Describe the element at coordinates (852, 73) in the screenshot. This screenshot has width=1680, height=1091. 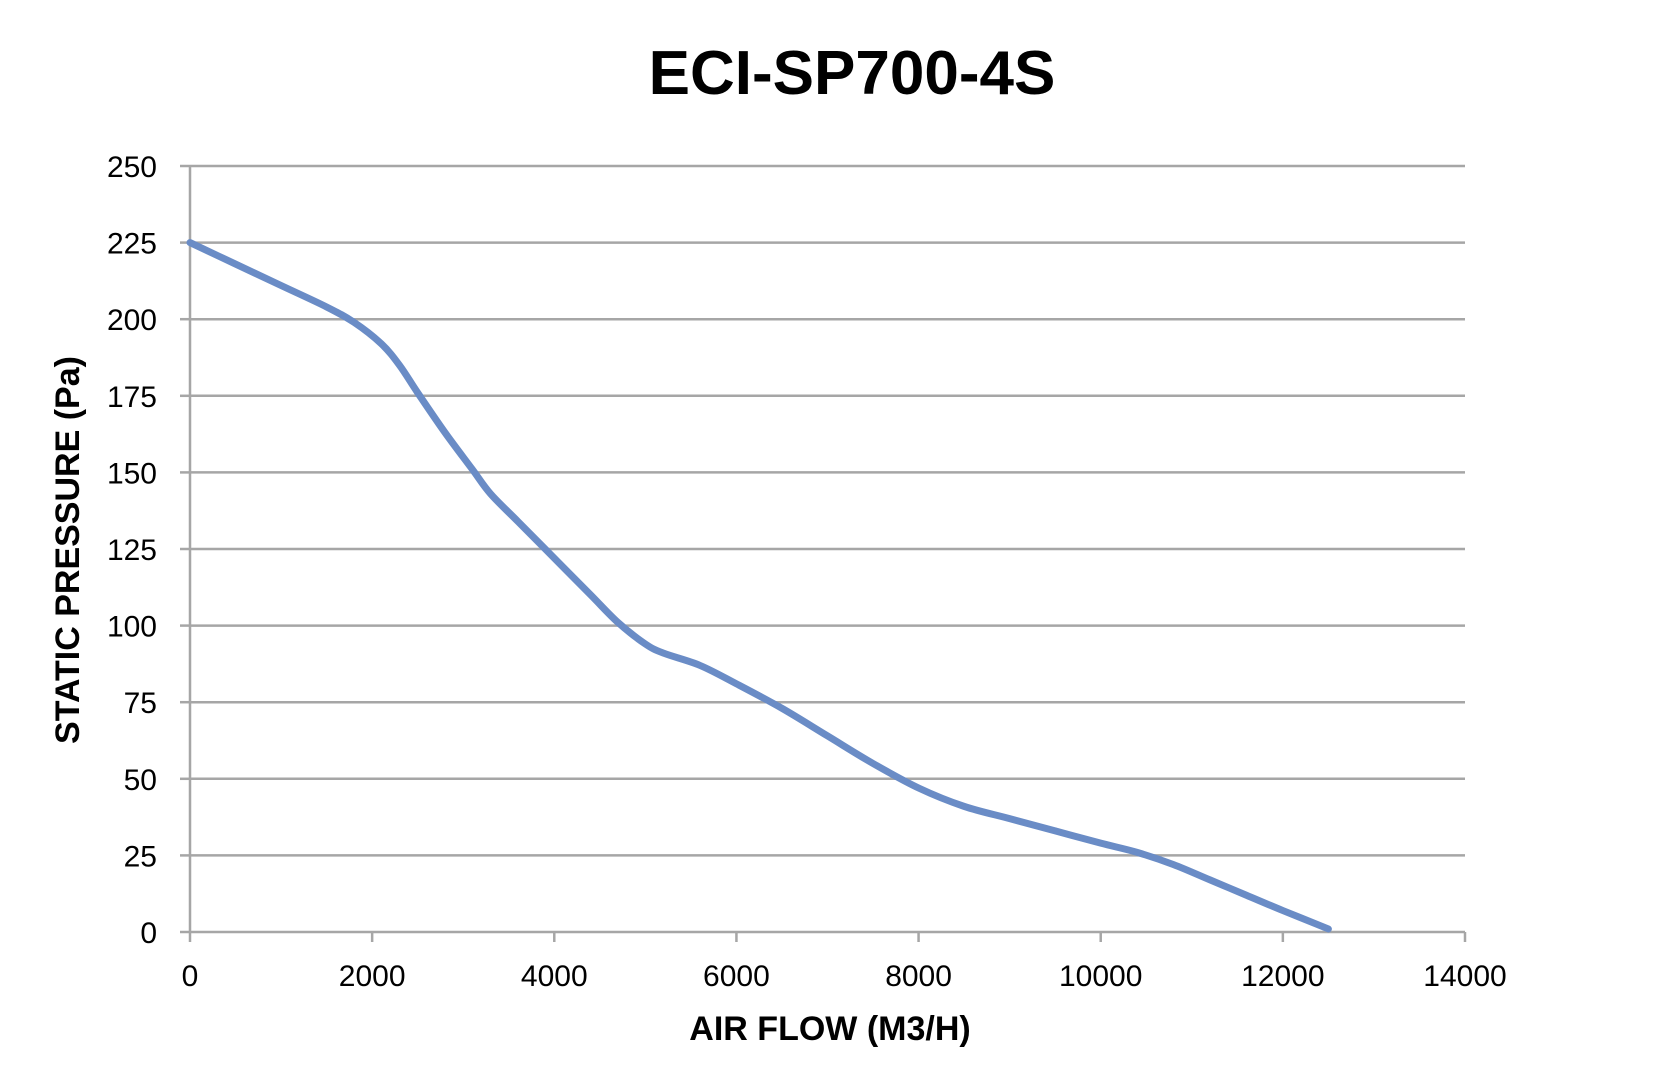
I see `chart-title: ECI-SP700-4S` at that location.